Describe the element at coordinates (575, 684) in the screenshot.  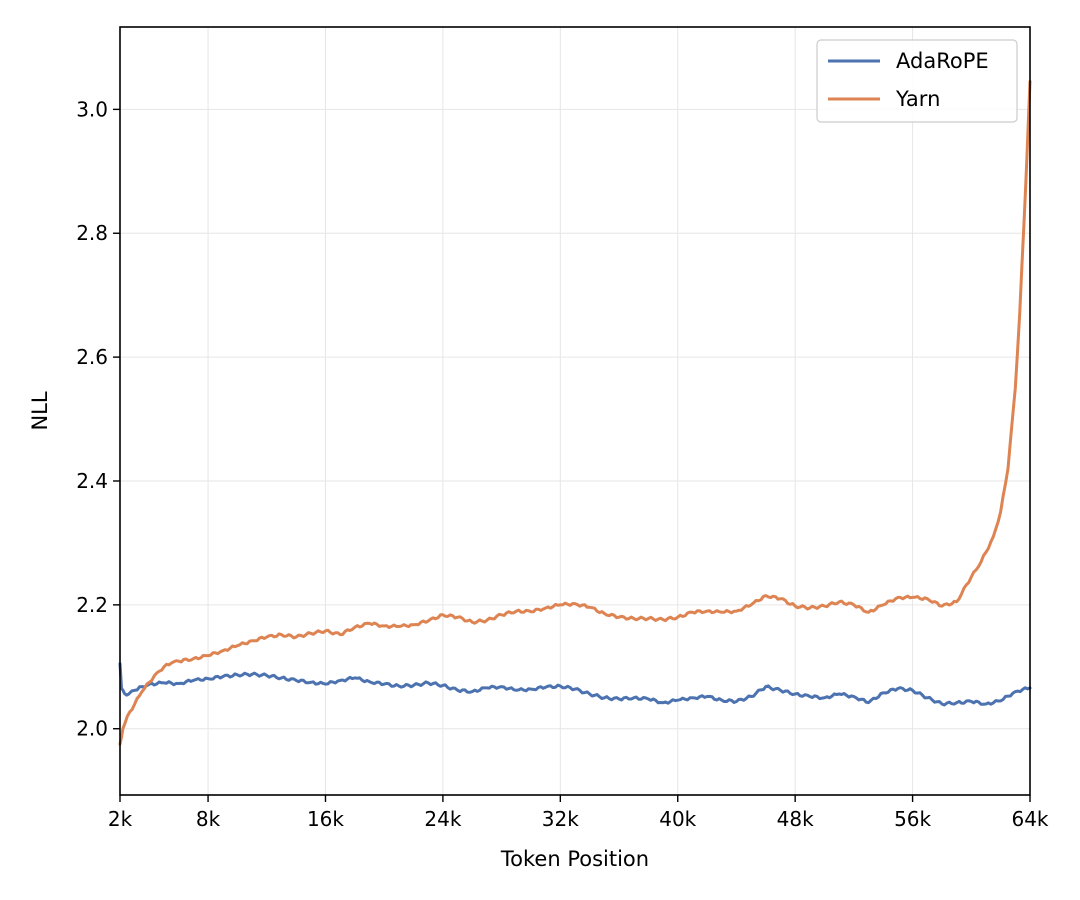
I see `series-line-adarope` at that location.